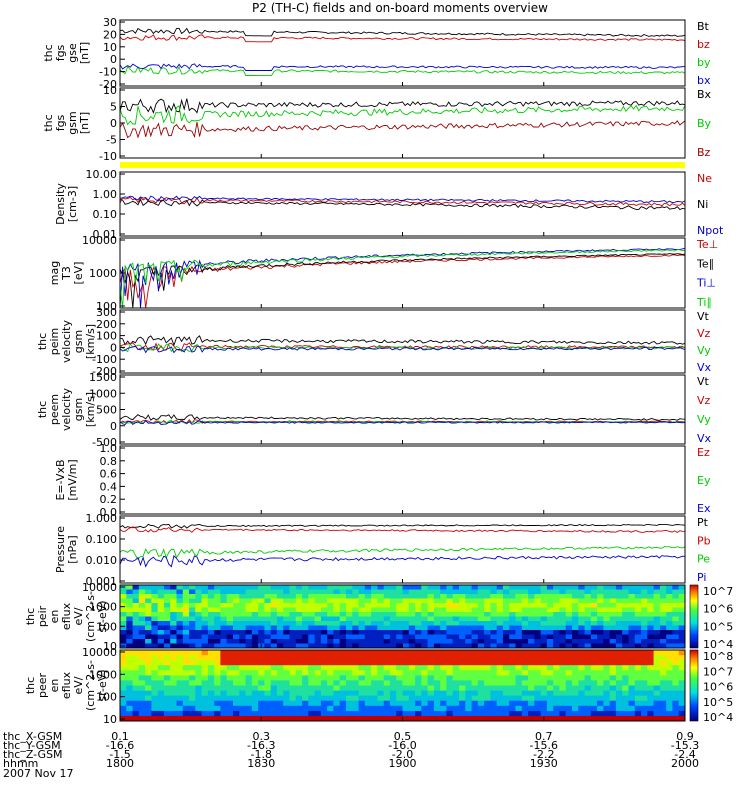 This screenshot has width=750, height=800. What do you see at coordinates (72, 53) in the screenshot?
I see `y-axis-label: gse` at bounding box center [72, 53].